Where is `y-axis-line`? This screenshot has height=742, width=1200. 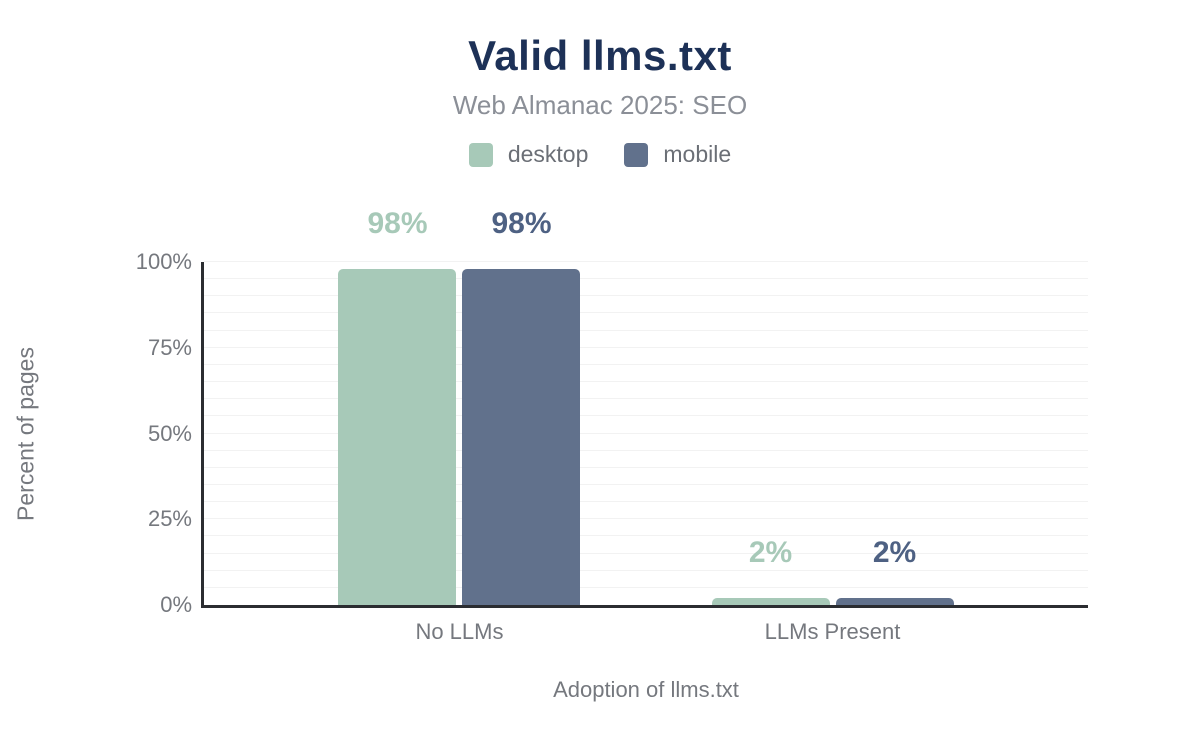
y-axis-line is located at coordinates (202, 435).